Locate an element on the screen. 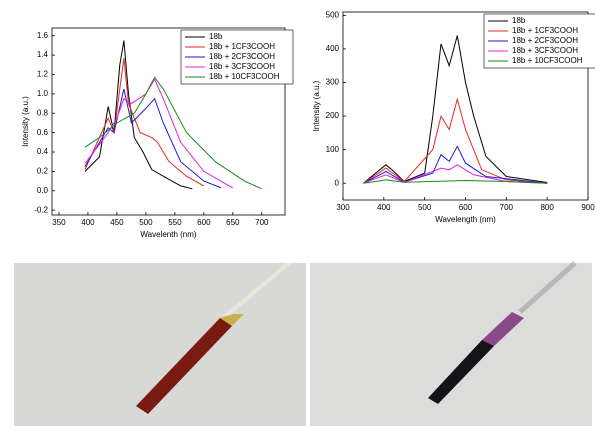  y-tick-label: 0.4 is located at coordinates (43, 151).